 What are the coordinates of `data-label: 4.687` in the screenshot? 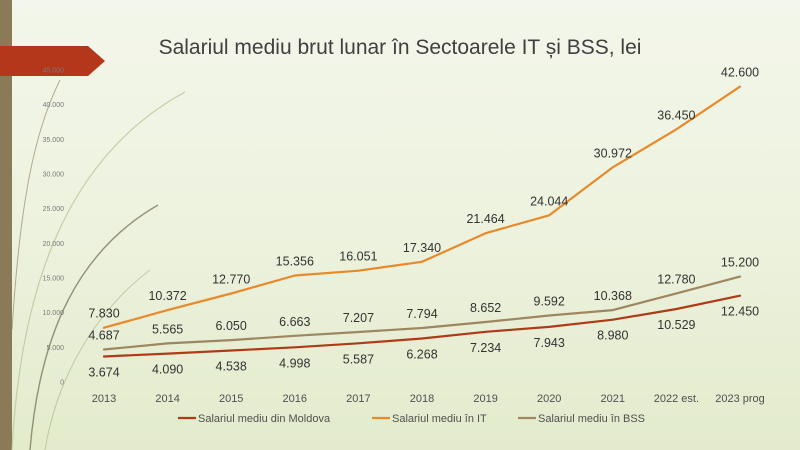 It's located at (103, 336).